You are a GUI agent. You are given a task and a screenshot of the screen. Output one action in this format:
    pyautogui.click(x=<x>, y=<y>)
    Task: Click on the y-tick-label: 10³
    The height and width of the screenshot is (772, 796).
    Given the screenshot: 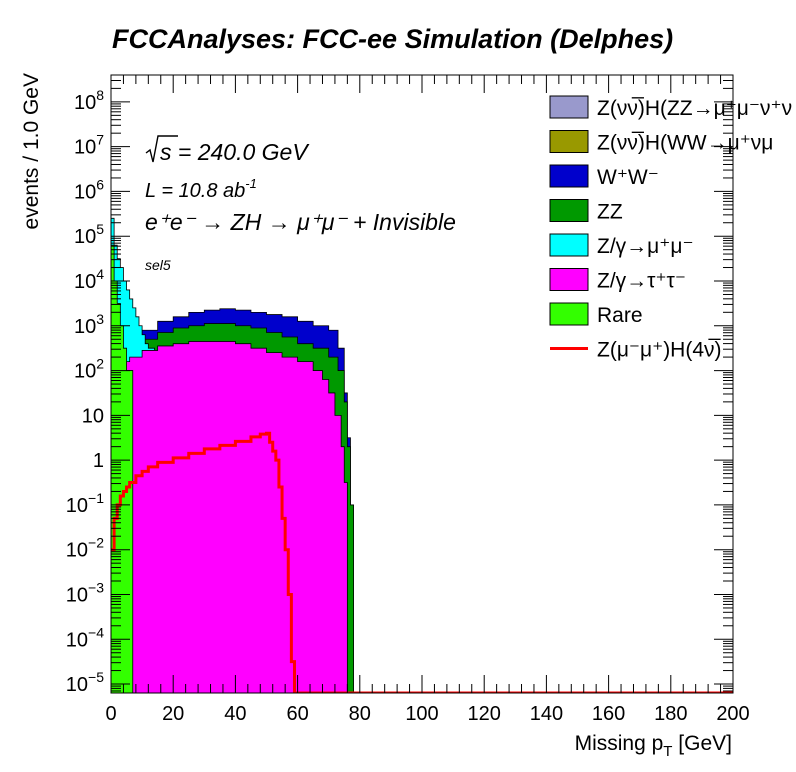 What is the action you would take?
    pyautogui.click(x=89, y=324)
    